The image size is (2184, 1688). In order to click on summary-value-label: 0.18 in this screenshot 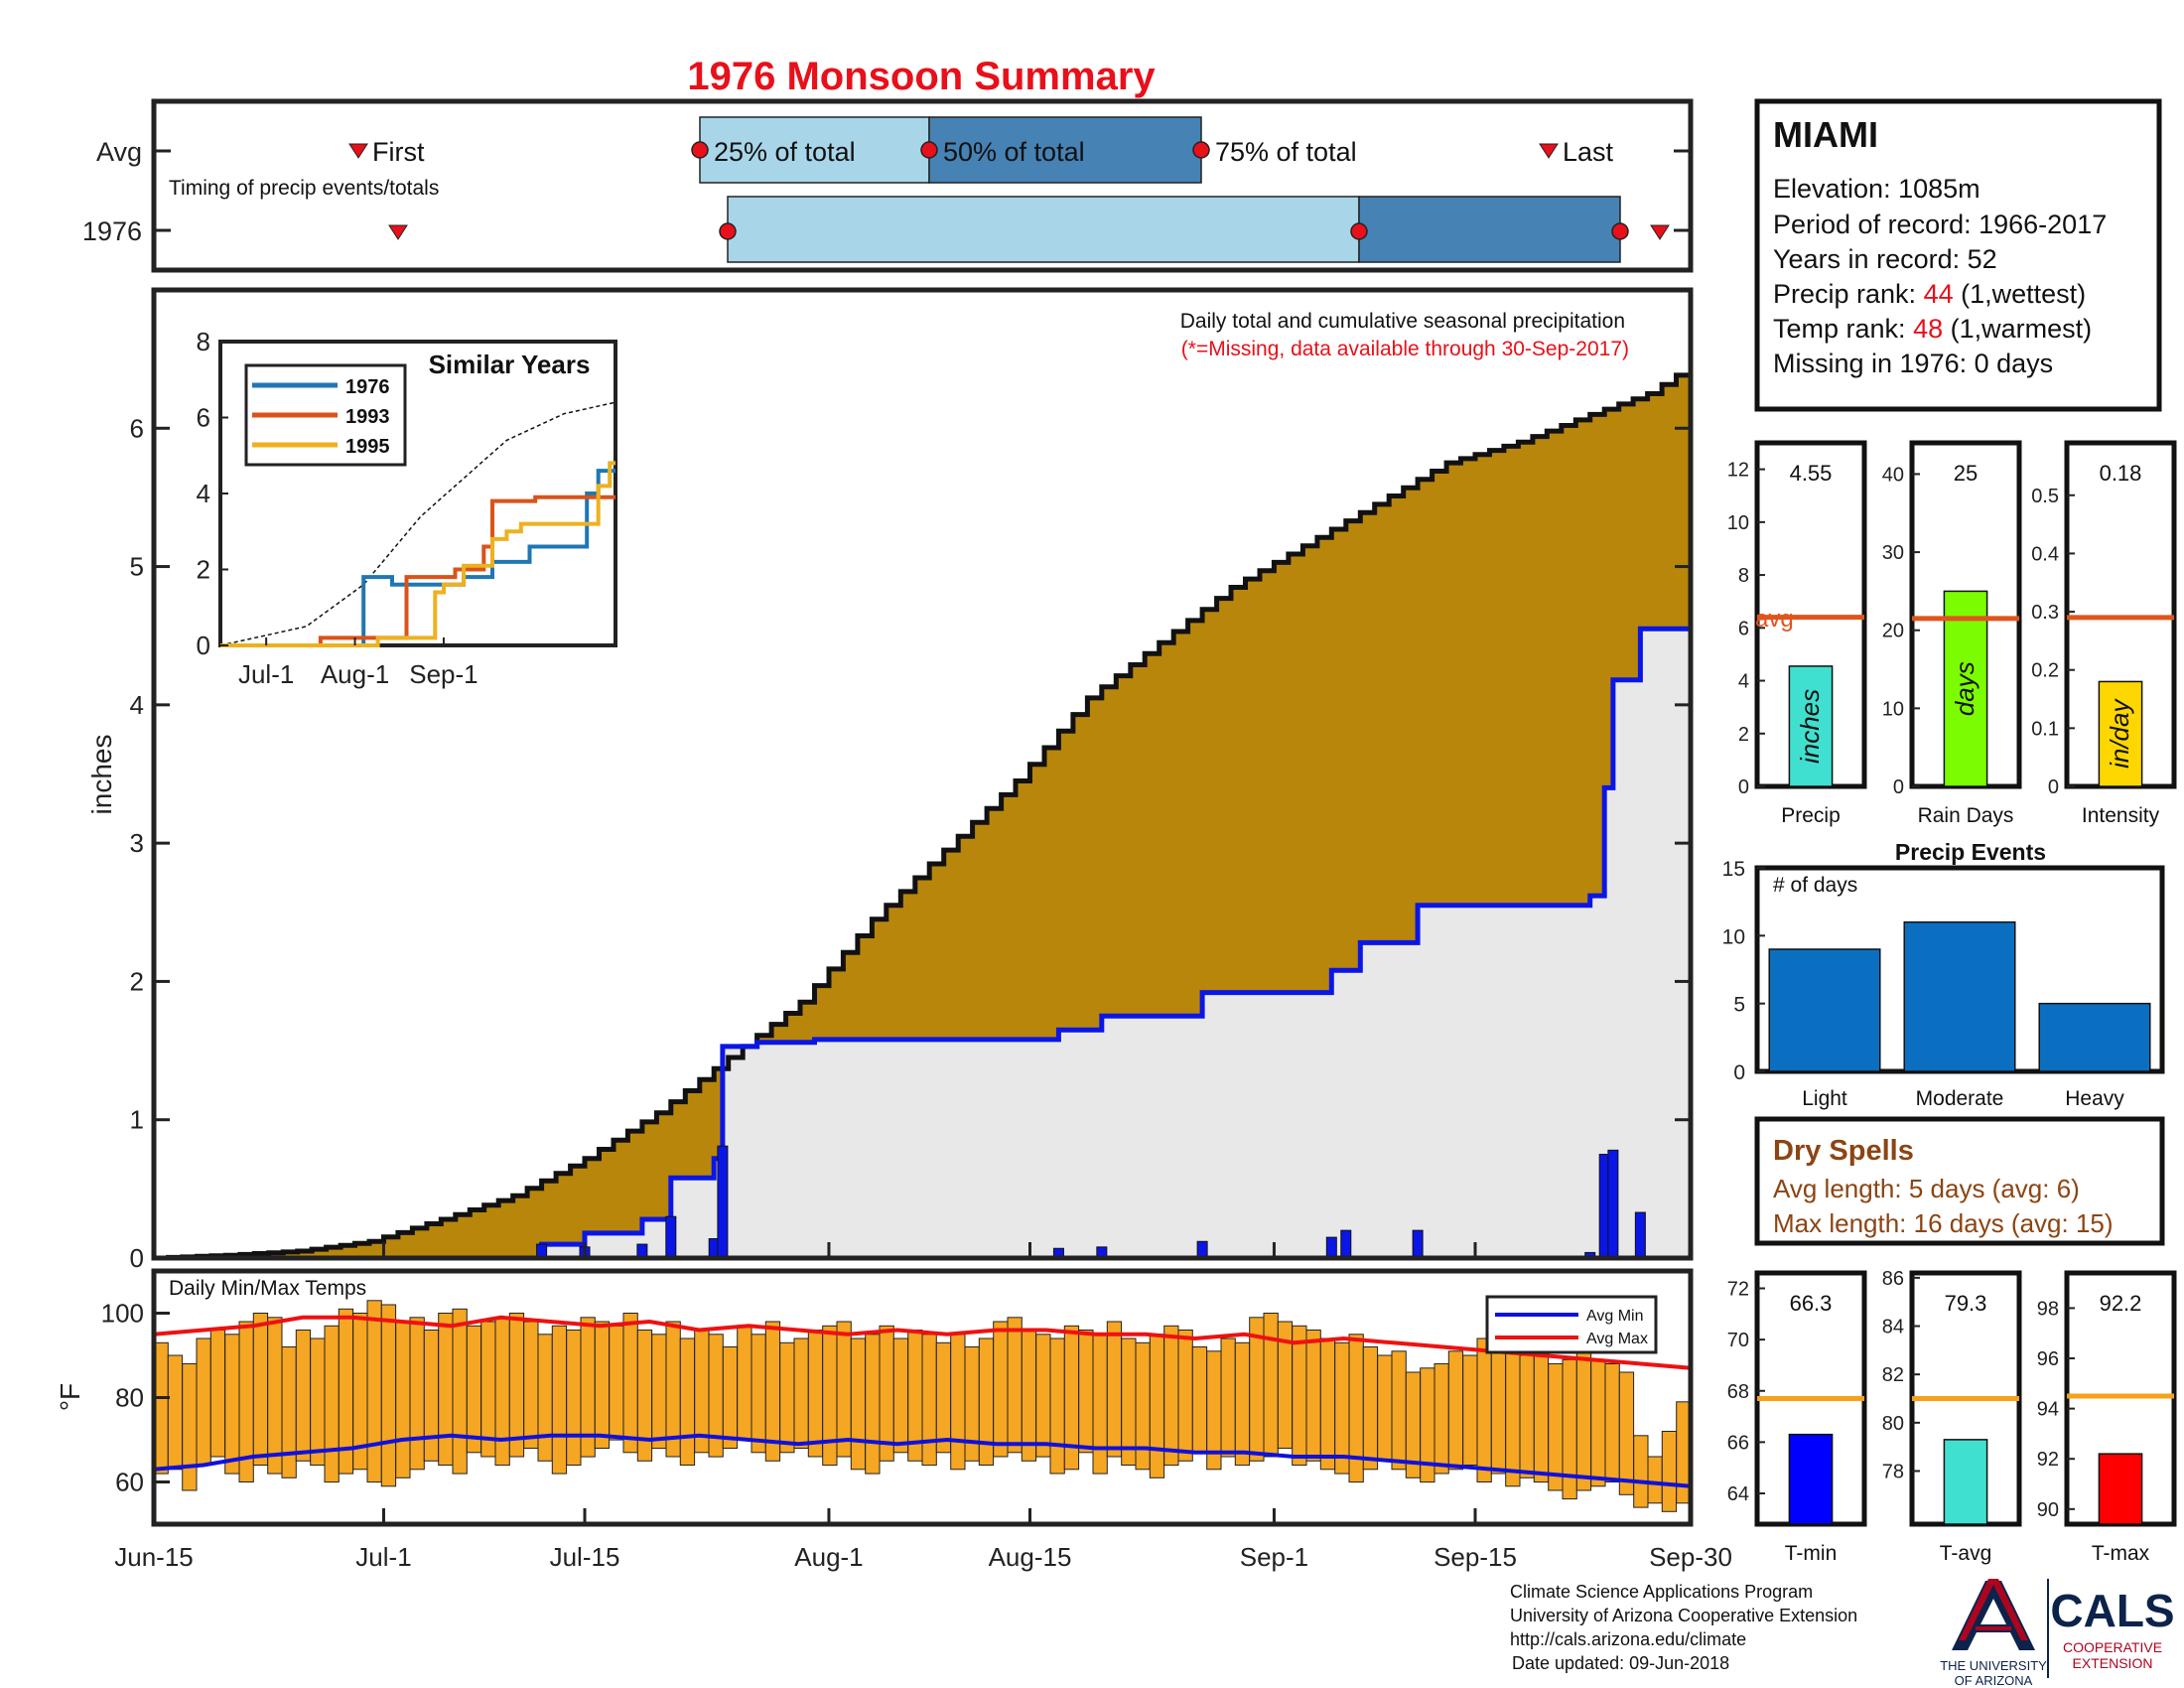, I will do `click(2121, 473)`.